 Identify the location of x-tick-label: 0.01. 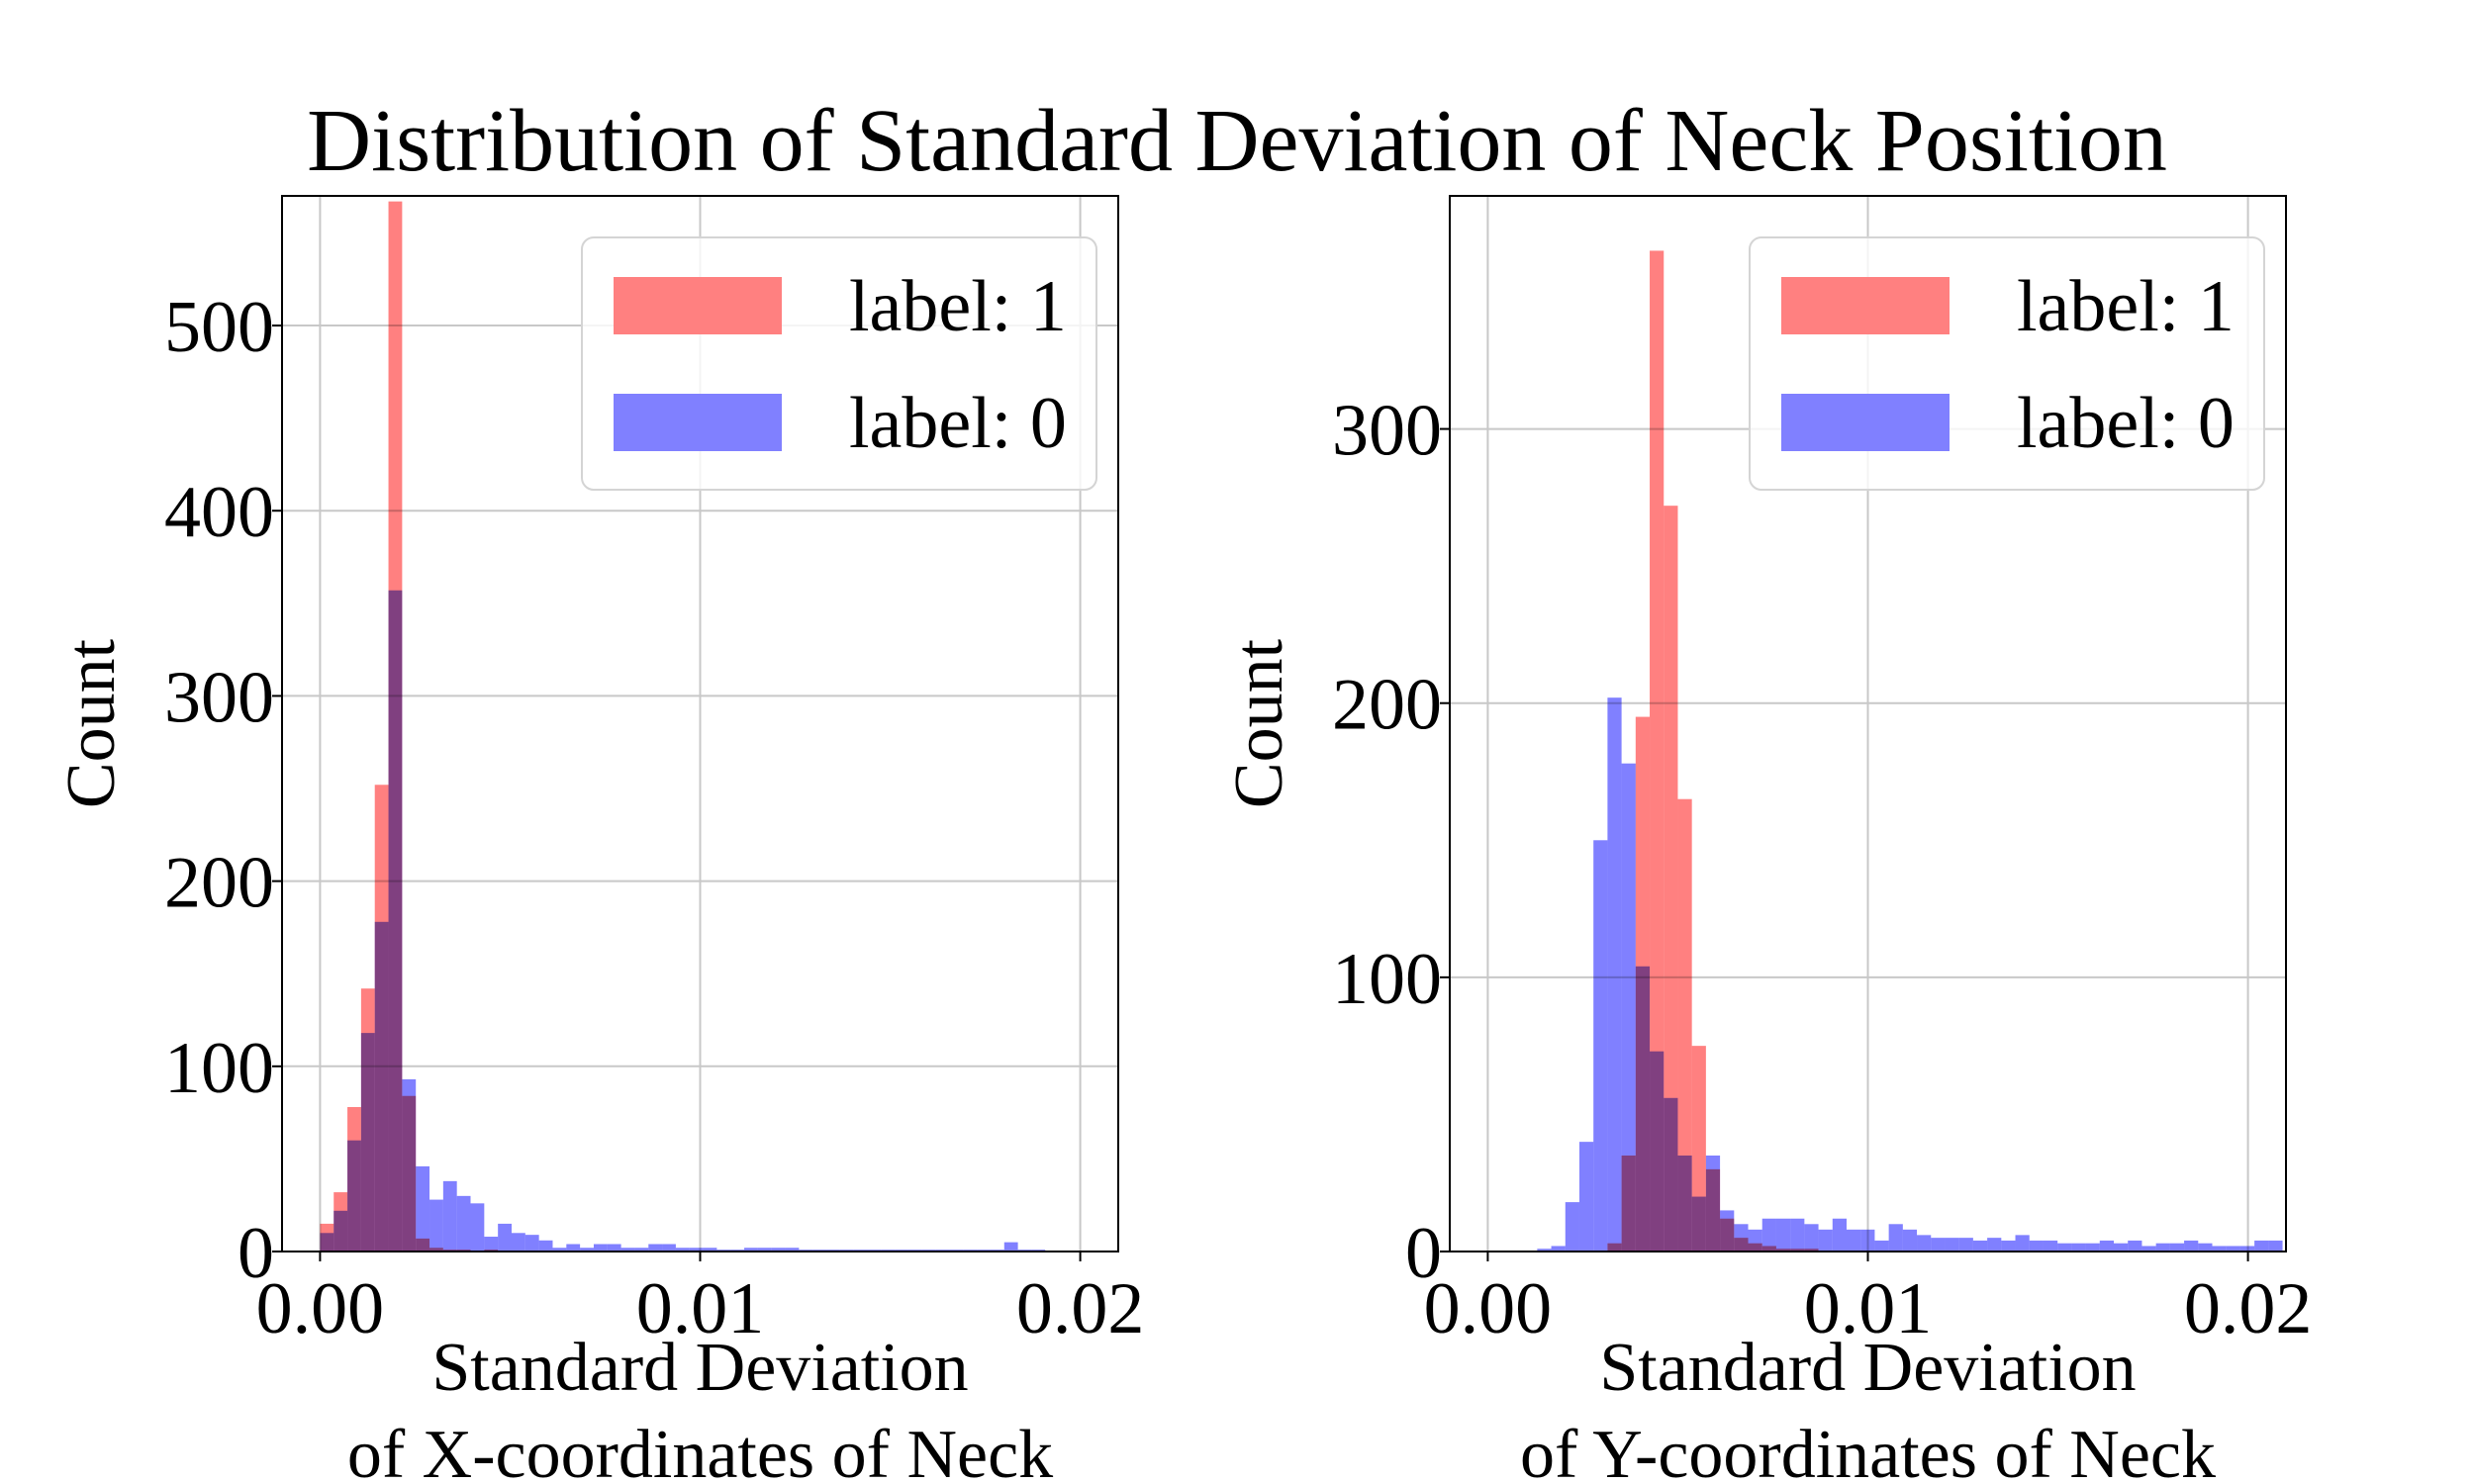
(700, 1308).